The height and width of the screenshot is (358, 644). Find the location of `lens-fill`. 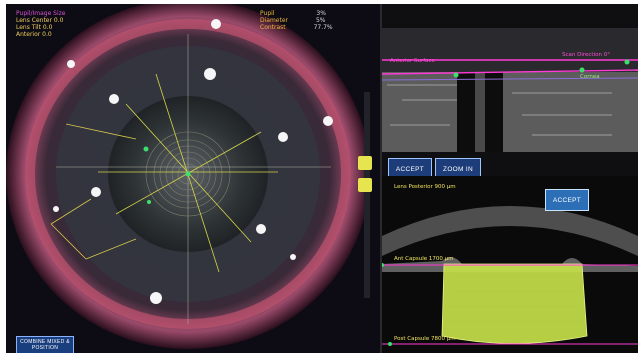

lens-fill is located at coordinates (514, 304).